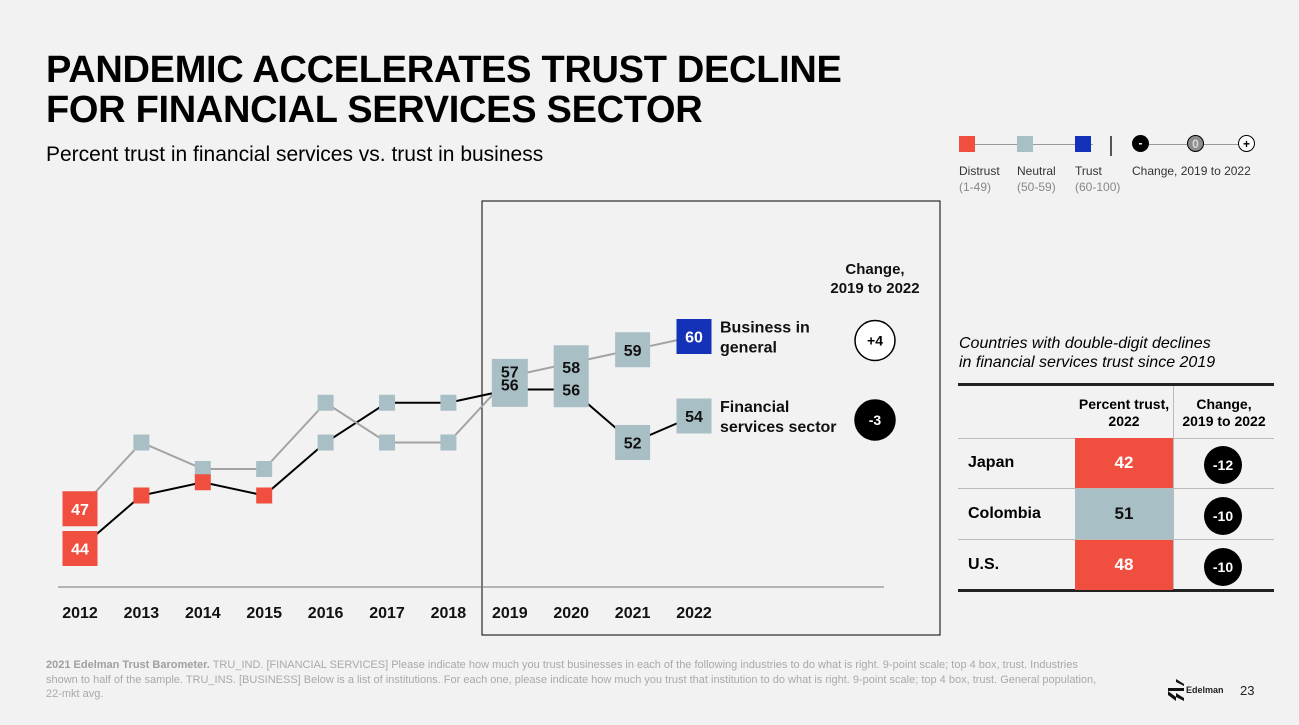  Describe the element at coordinates (1124, 565) in the screenshot. I see `trust-value-cell: 48` at that location.